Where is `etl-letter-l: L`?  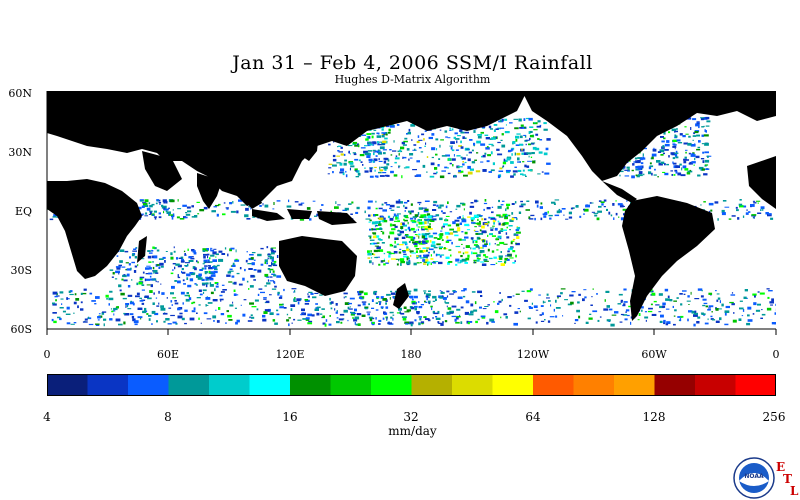
etl-letter-l: L is located at coordinates (794, 491).